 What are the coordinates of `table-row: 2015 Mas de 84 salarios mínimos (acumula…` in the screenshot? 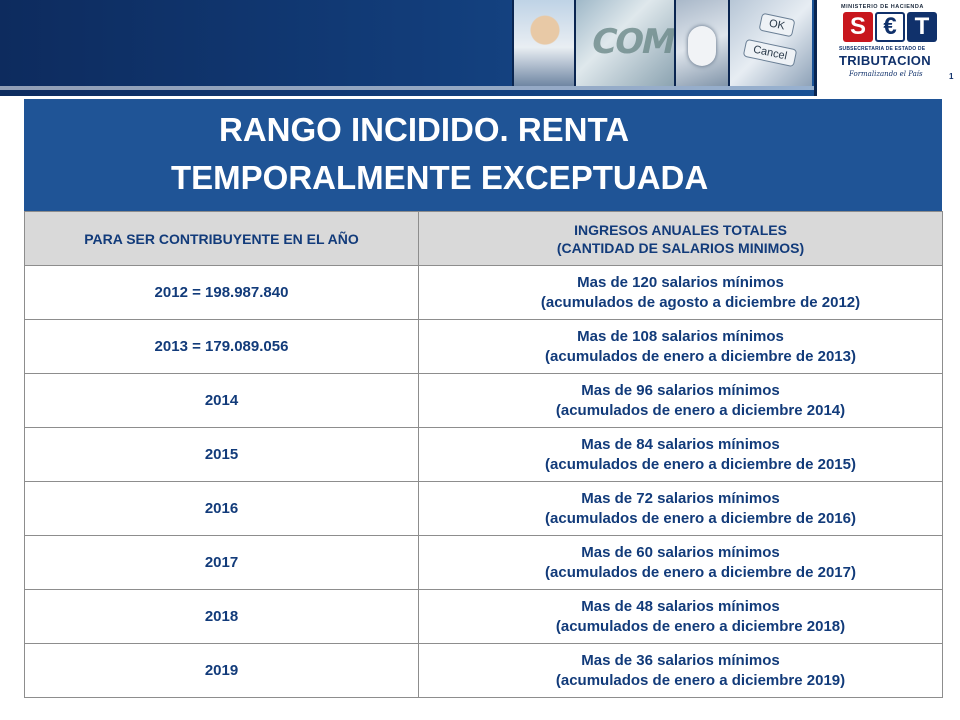 It's located at (483, 454).